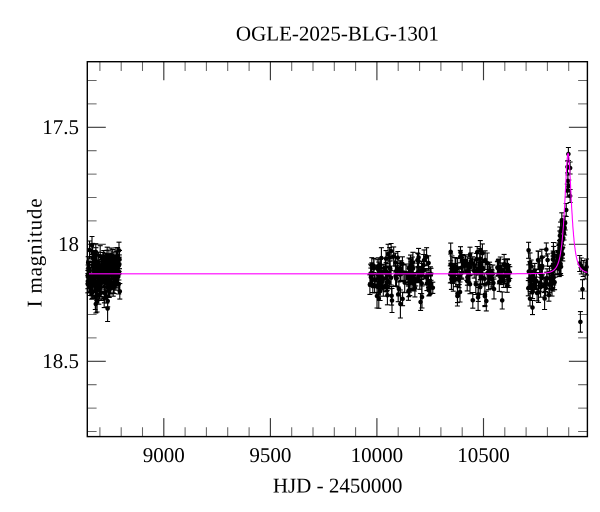 The image size is (600, 512). I want to click on svg-text: 10000, so click(377, 455).